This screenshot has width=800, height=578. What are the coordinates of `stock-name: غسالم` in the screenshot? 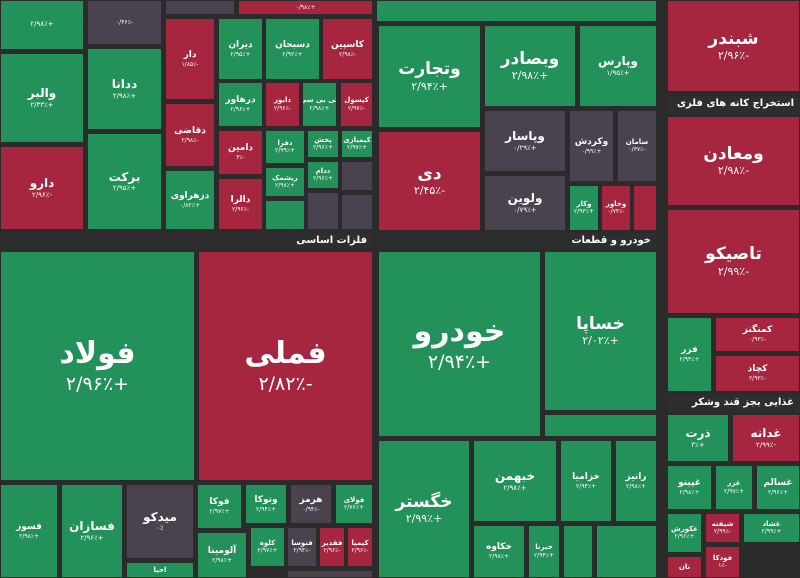 It's located at (778, 483).